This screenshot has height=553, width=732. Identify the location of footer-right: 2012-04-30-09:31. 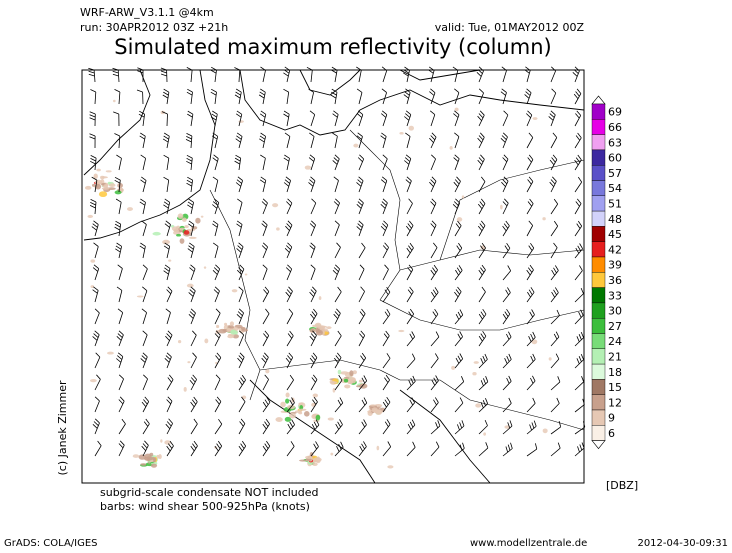
(682, 543).